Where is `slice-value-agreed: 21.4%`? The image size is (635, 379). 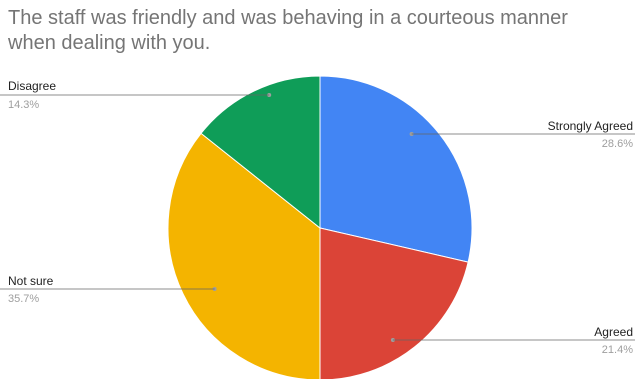 slice-value-agreed: 21.4% is located at coordinates (617, 350).